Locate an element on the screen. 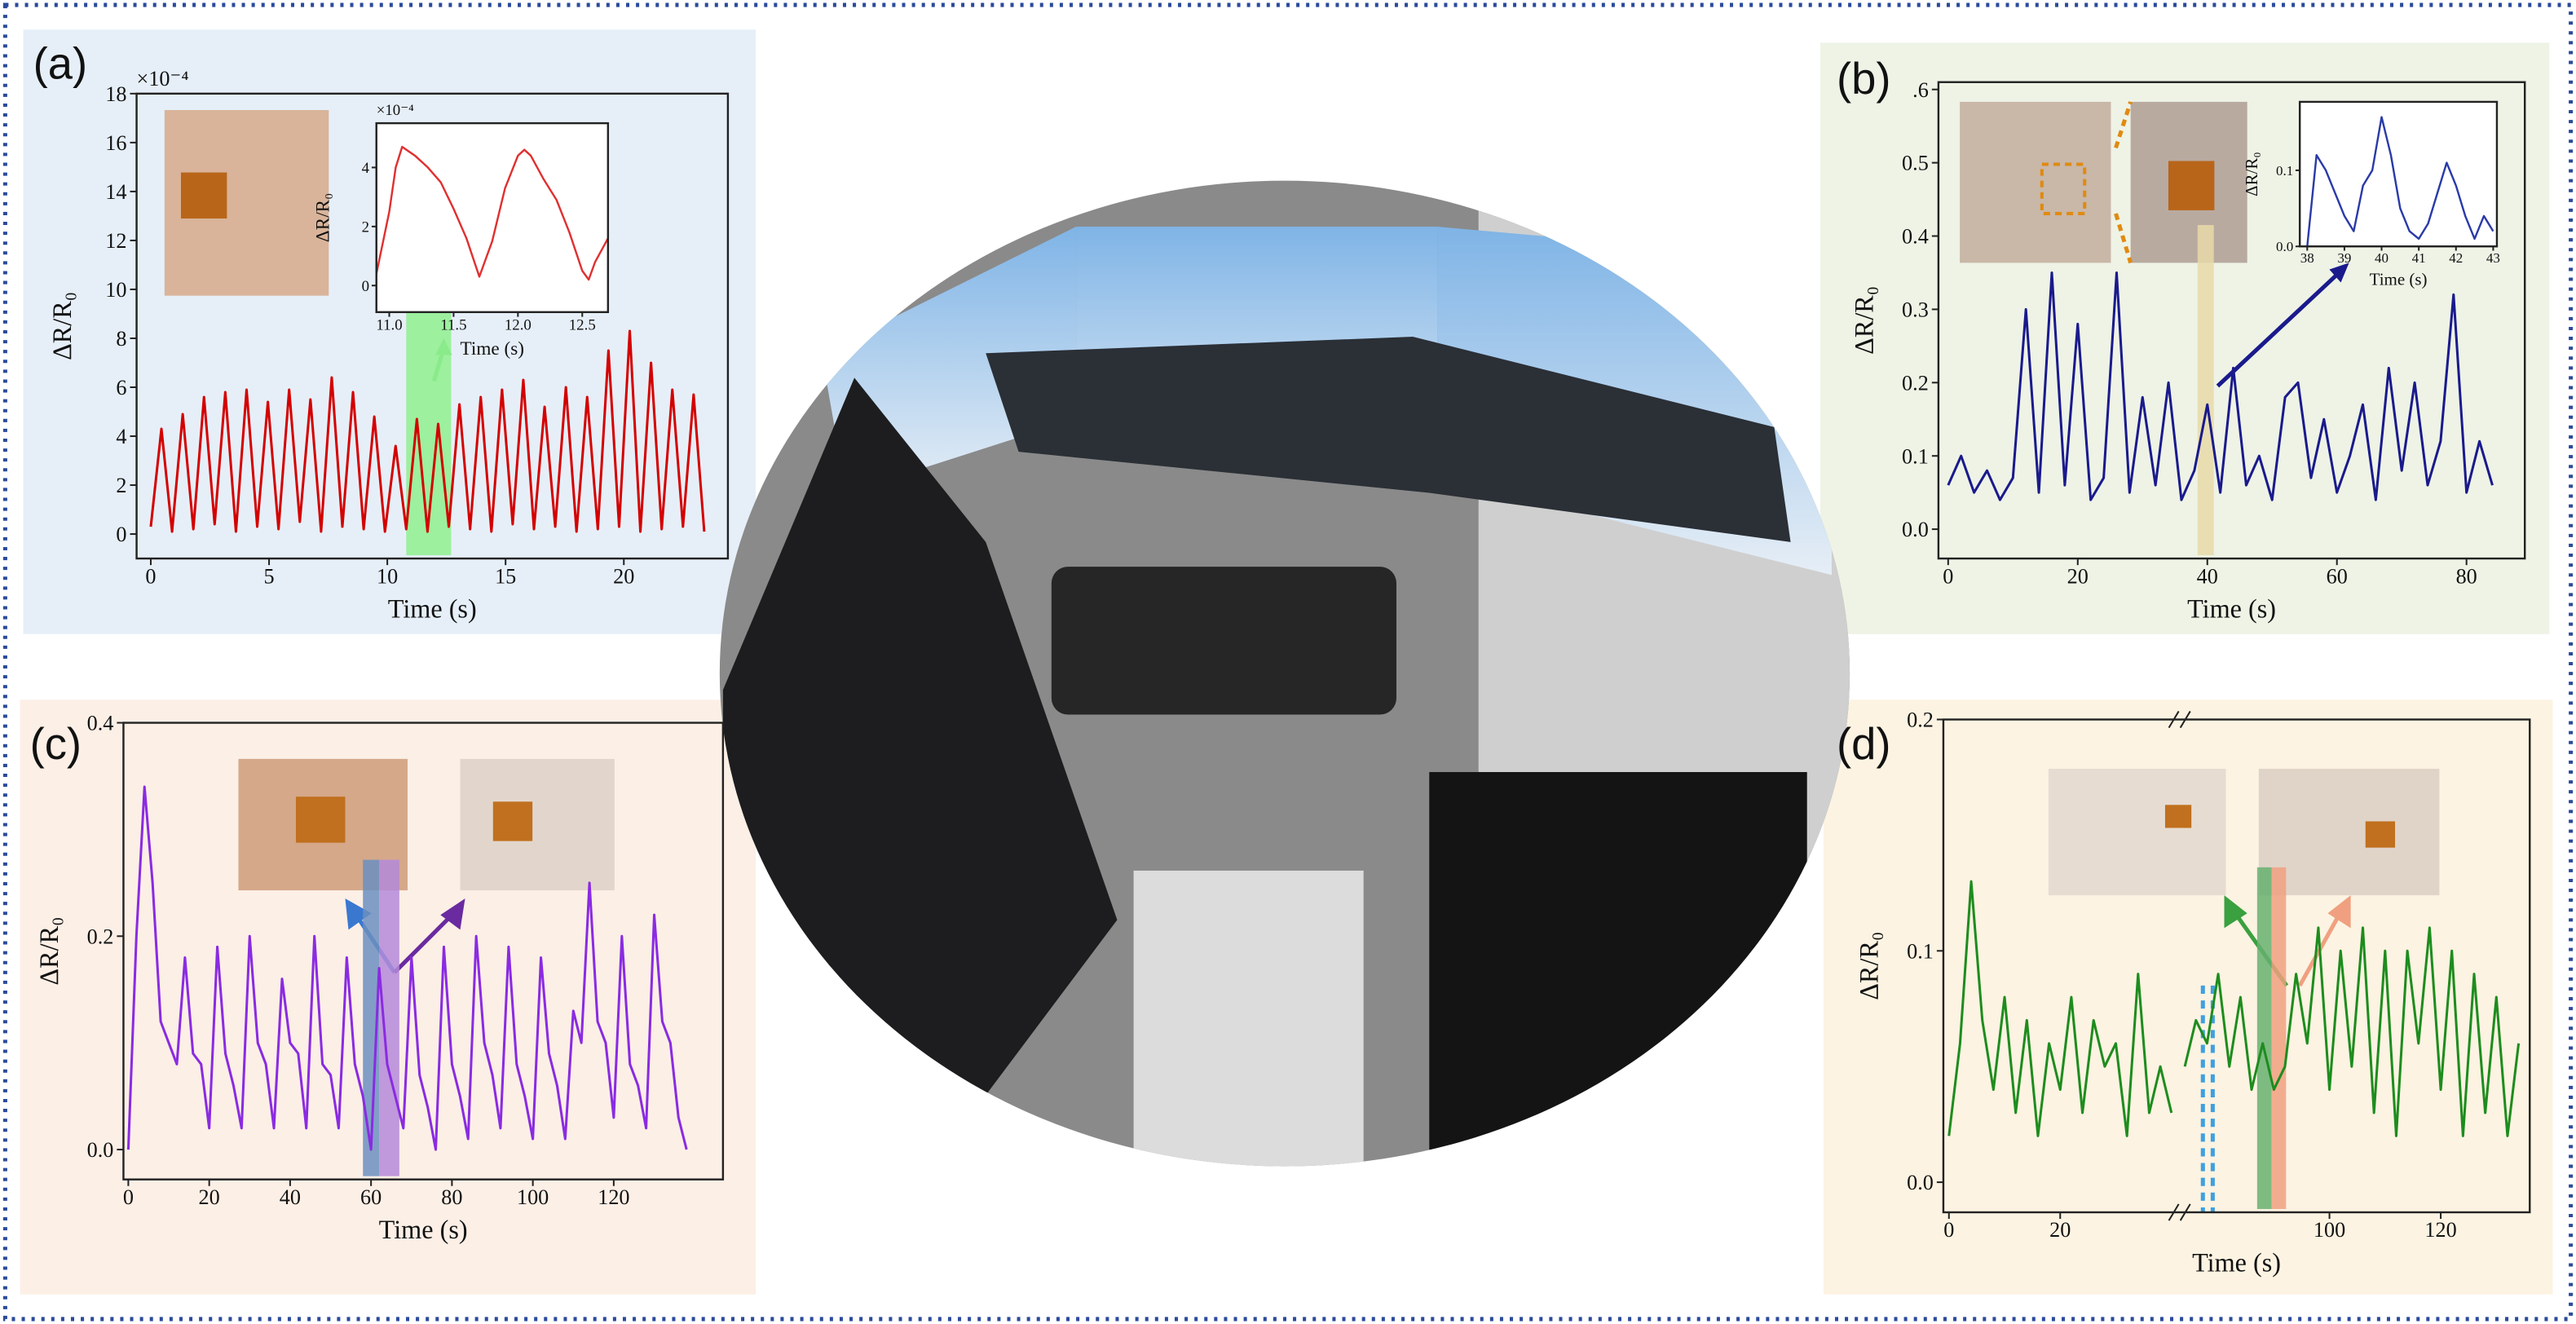 This screenshot has height=1324, width=2576. x-tick-label: 41 is located at coordinates (2419, 258).